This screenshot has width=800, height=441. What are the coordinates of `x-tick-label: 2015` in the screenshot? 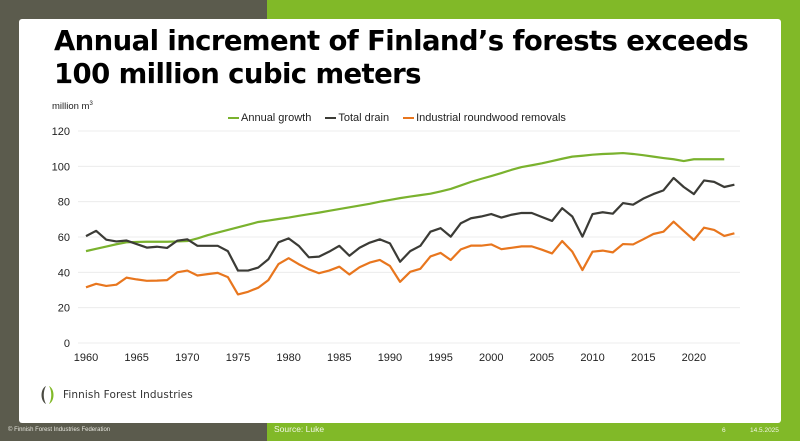 It's located at (643, 358).